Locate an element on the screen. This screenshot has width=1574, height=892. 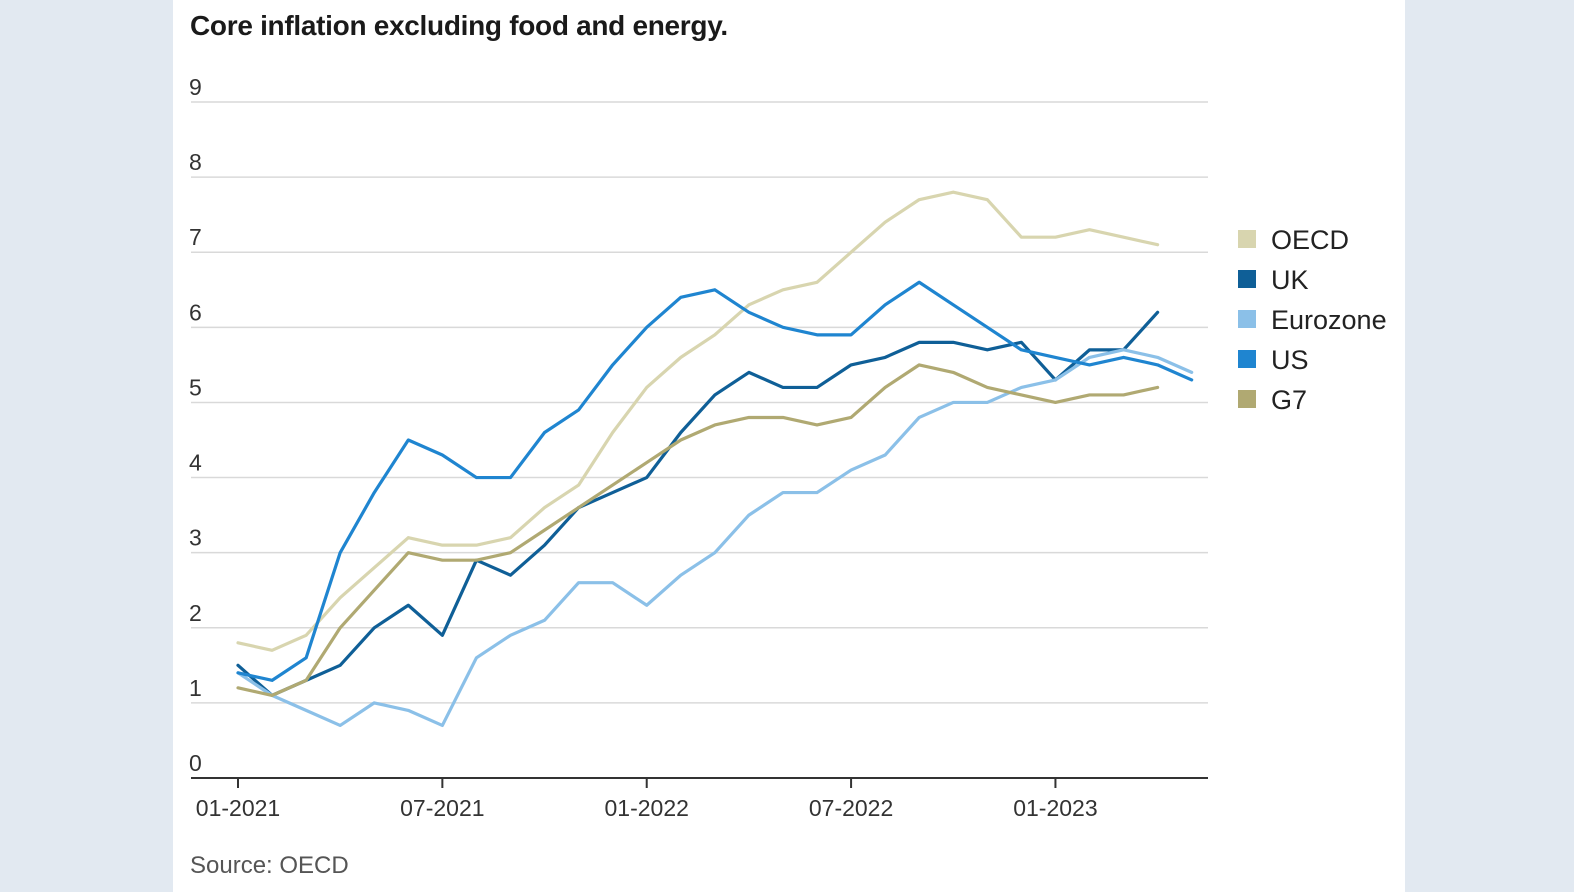
source-note: Source: OECD is located at coordinates (269, 865).